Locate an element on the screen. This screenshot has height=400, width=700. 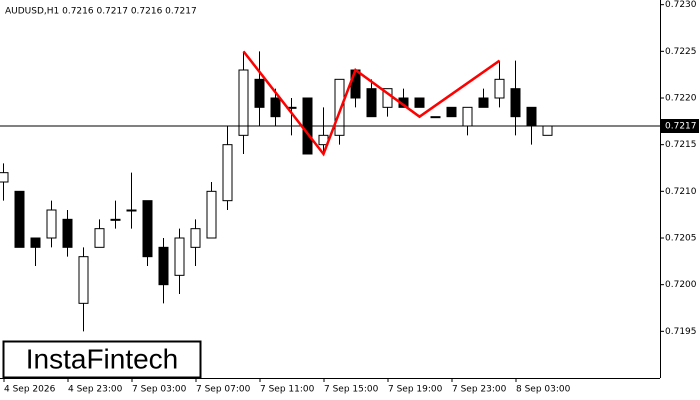
y-tick-label: 0.7195 is located at coordinates (681, 332).